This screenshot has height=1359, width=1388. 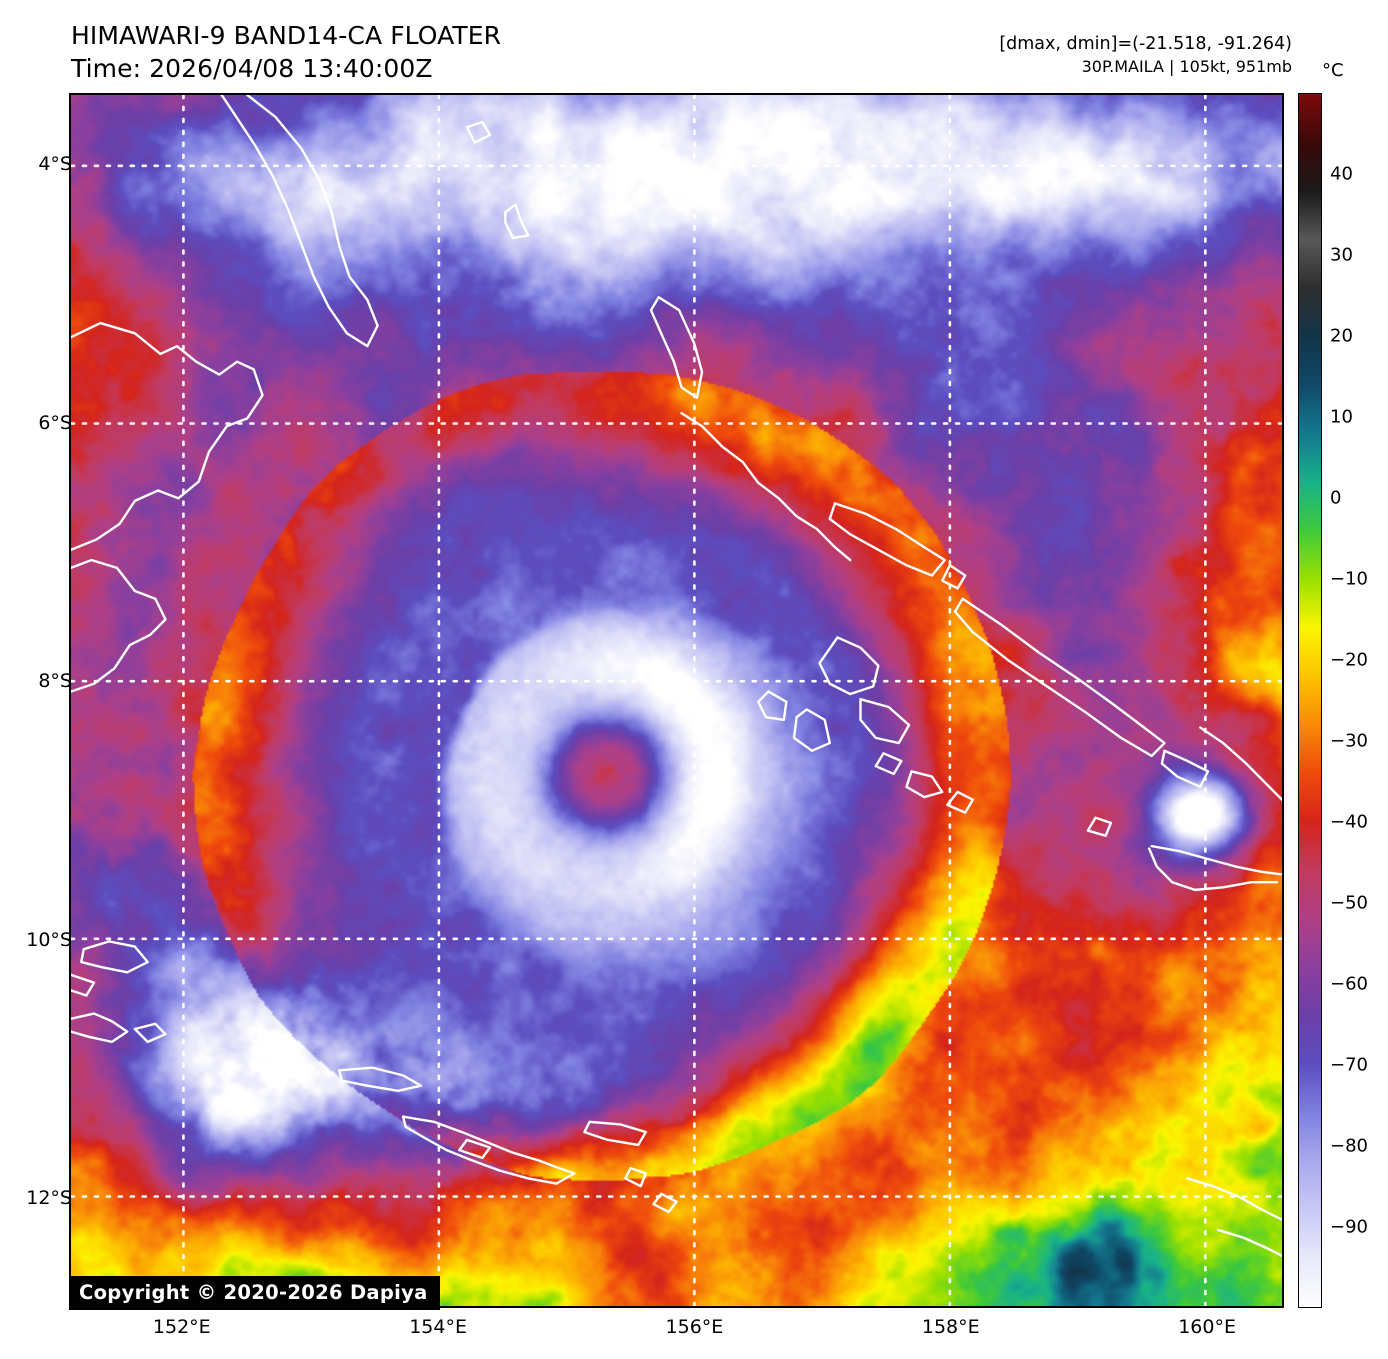 I want to click on colorbar-tick-label: 40, so click(x=1341, y=174).